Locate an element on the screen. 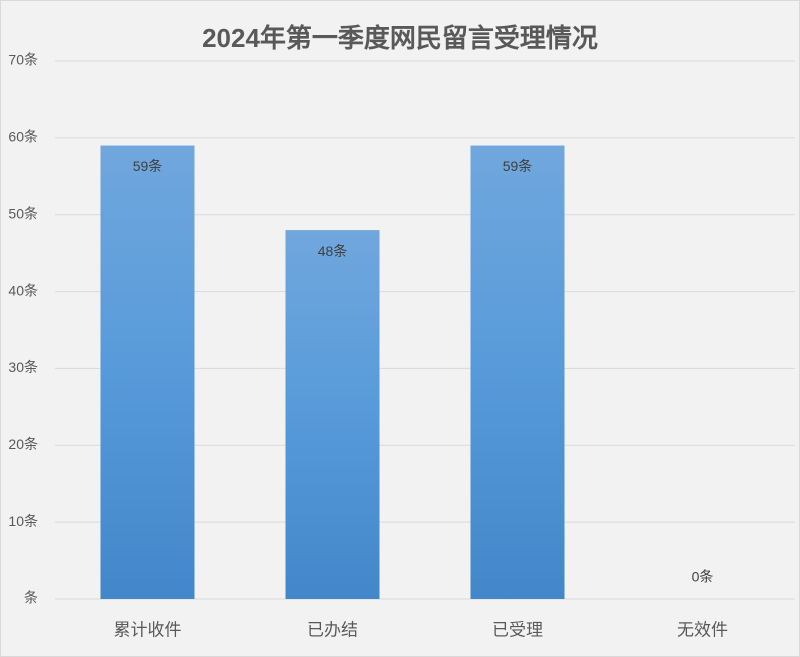 The width and height of the screenshot is (800, 657). value-label: 0条 is located at coordinates (703, 577).